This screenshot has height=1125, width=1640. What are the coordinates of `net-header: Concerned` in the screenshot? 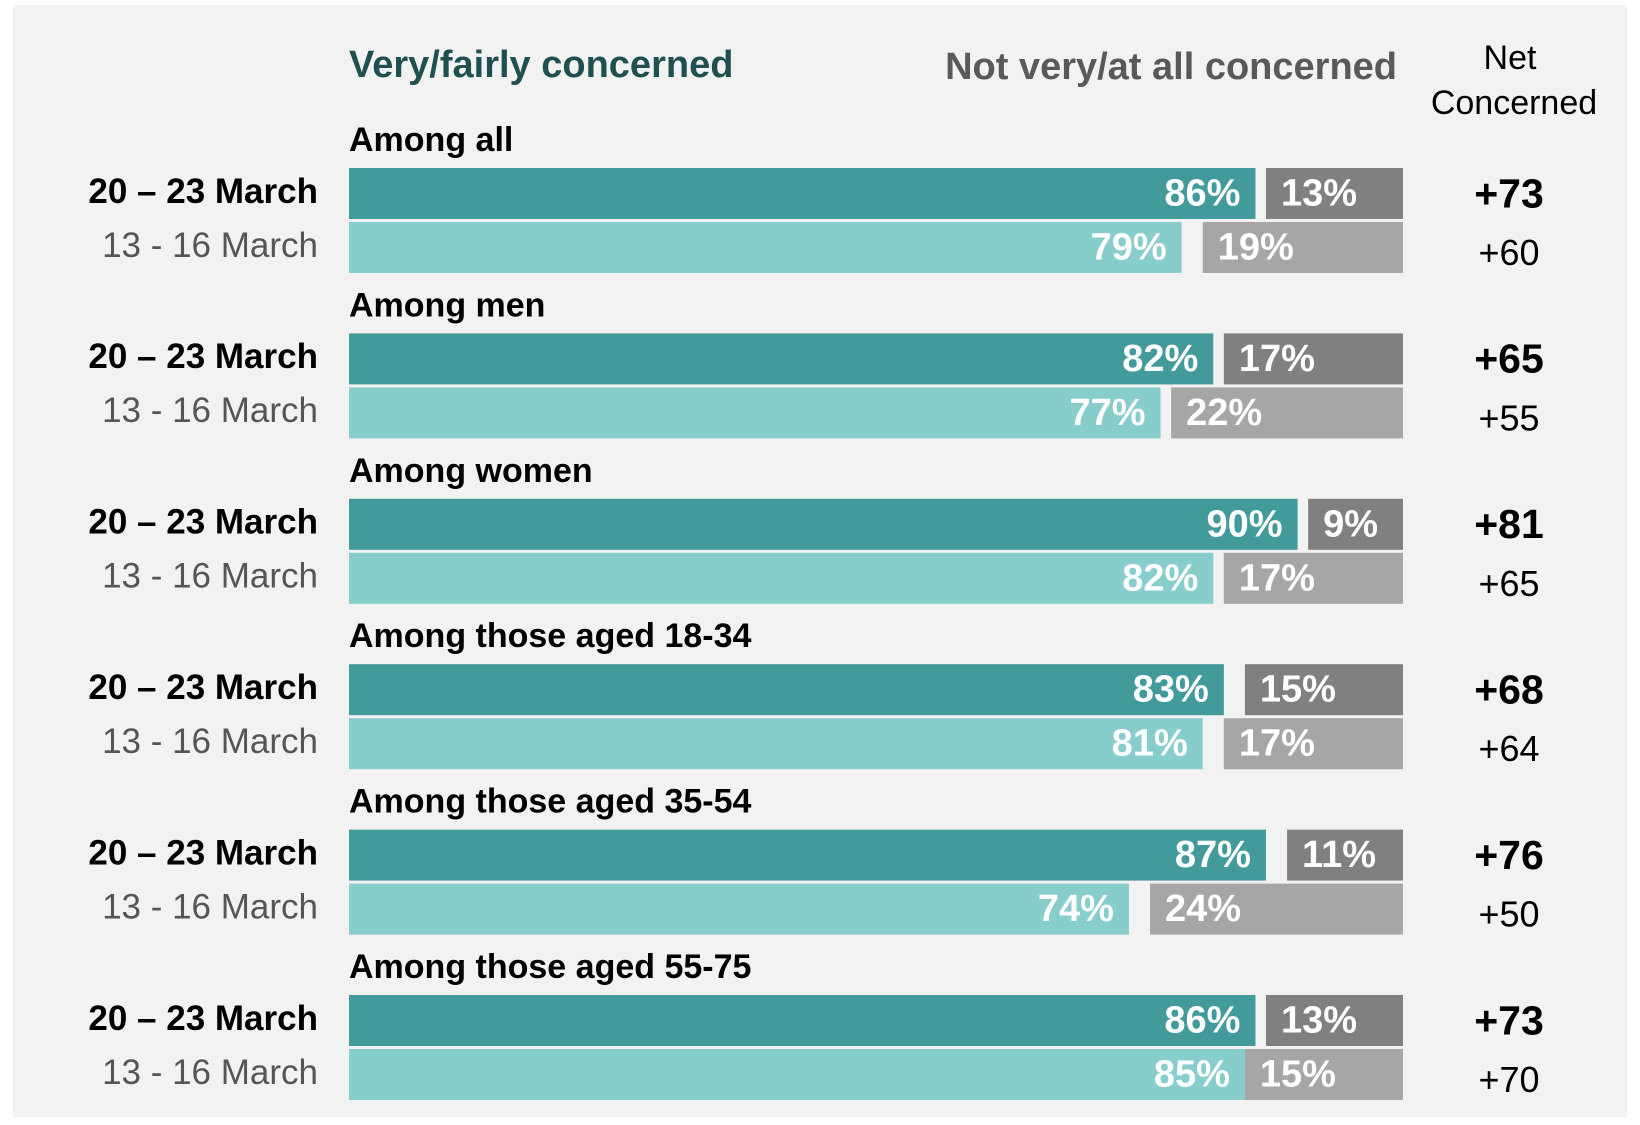 It's located at (1514, 103).